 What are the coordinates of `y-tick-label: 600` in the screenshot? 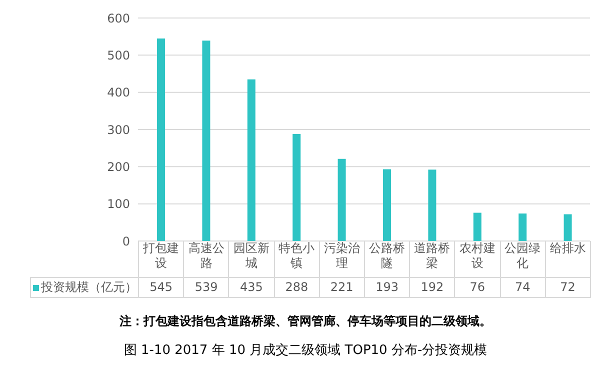 It's located at (118, 18).